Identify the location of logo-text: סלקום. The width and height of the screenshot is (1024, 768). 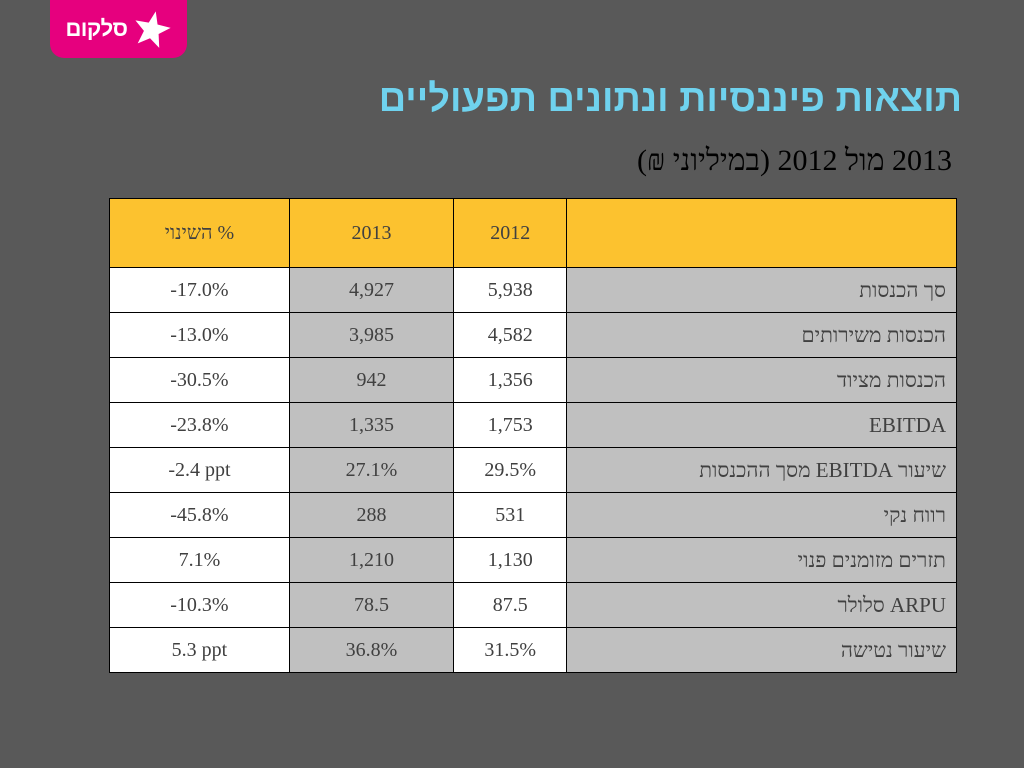
(96, 28).